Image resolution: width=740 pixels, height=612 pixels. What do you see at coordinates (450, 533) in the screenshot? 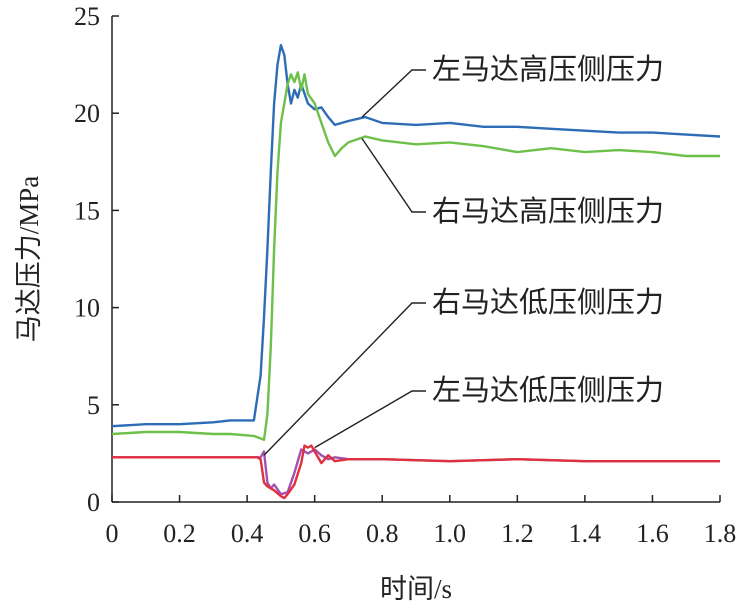
I see `x-tick-label: 1.0` at bounding box center [450, 533].